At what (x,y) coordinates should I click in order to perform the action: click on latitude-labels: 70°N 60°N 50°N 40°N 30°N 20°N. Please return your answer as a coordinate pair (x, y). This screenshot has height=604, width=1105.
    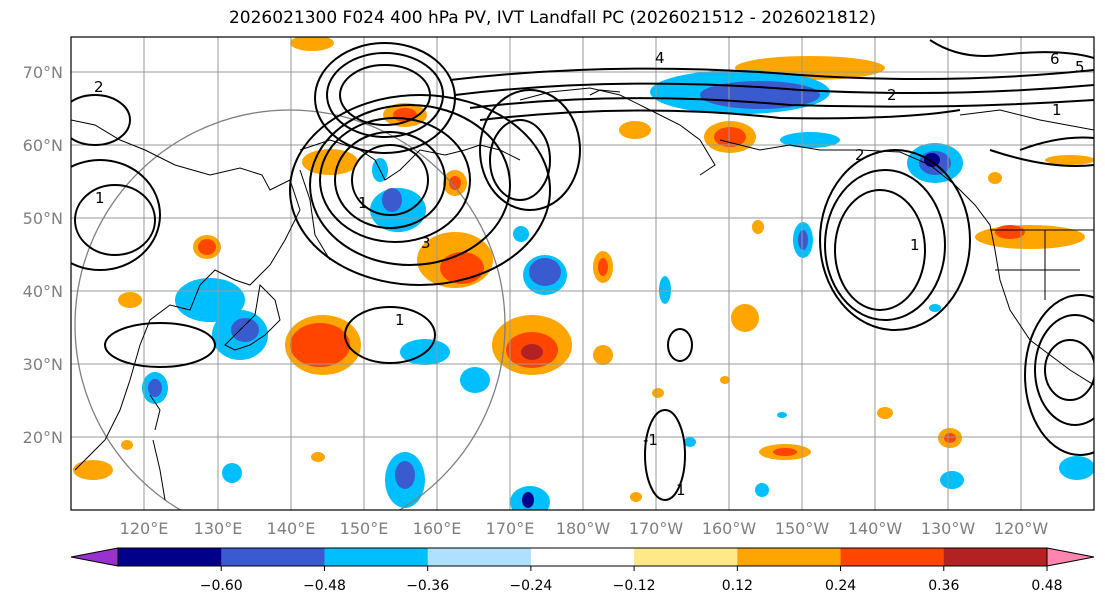
    Looking at the image, I should click on (43, 255).